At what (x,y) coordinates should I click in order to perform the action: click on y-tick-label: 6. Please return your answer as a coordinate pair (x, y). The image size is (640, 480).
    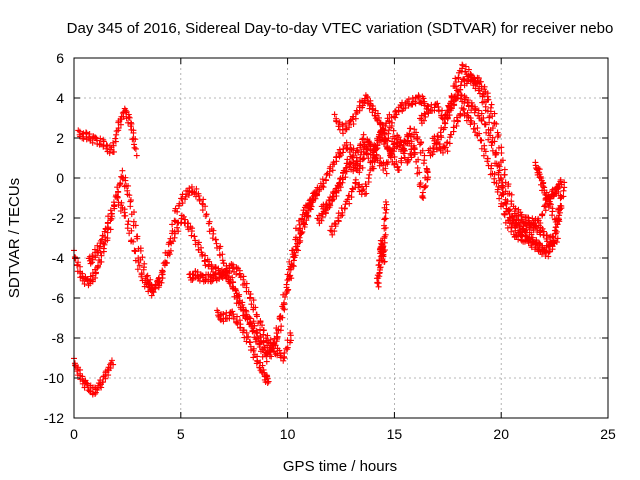
    Looking at the image, I should click on (60, 58).